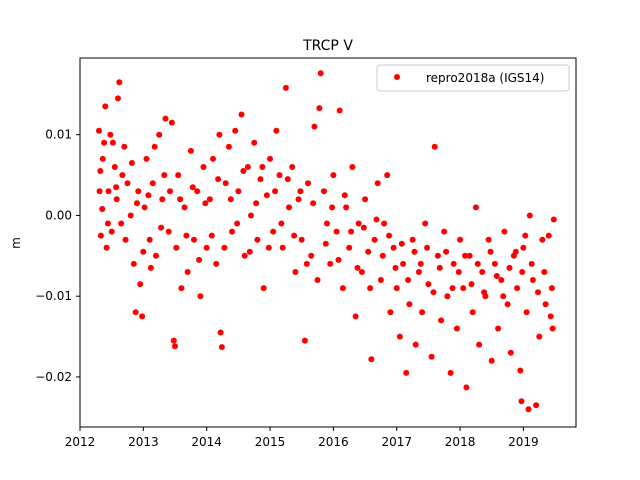  I want to click on x-tick-label: 2014, so click(206, 442).